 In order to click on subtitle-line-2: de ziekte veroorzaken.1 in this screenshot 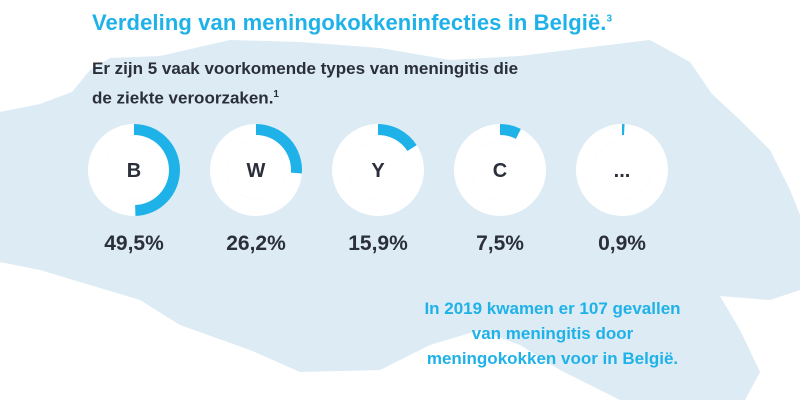, I will do `click(305, 97)`.